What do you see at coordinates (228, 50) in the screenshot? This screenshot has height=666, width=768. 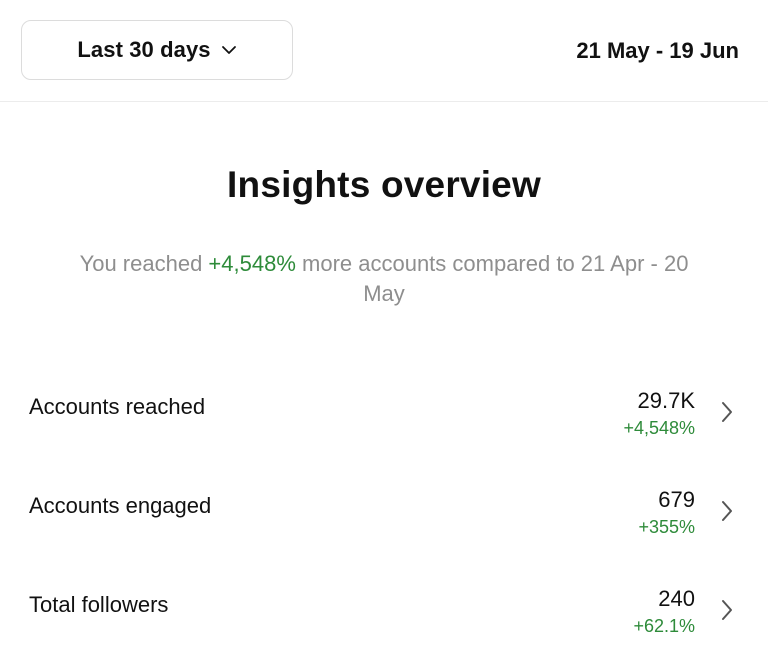 I see `chevron-down-icon` at bounding box center [228, 50].